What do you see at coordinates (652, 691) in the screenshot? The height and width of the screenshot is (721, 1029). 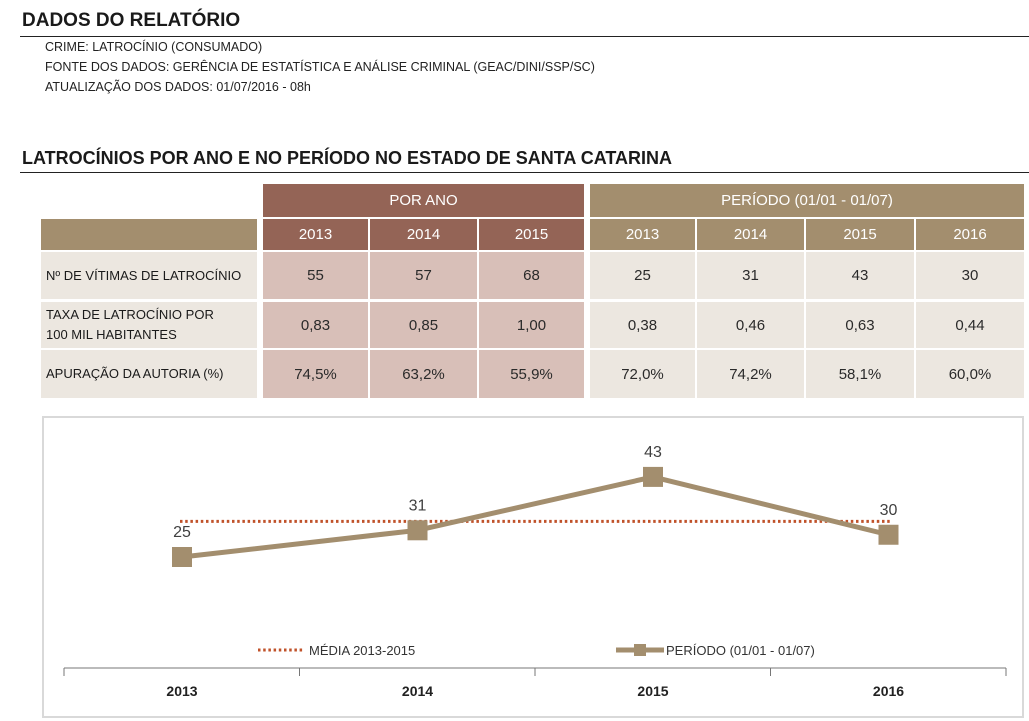 I see `x-tick-label: 2015` at bounding box center [652, 691].